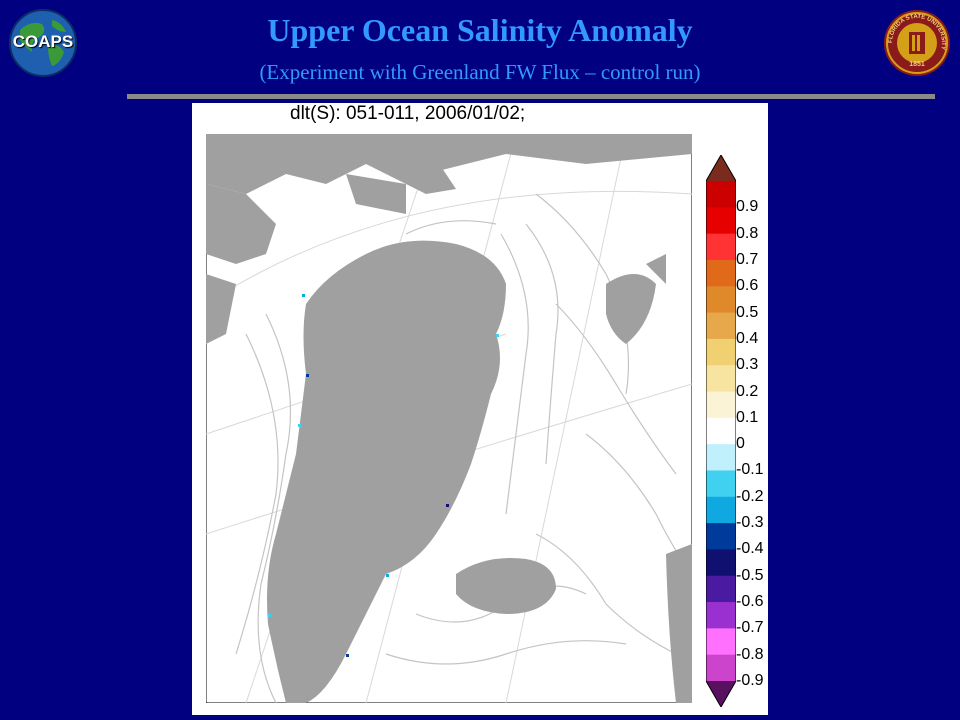 The image size is (960, 720). I want to click on colorbar-tick-label: 0.4, so click(747, 338).